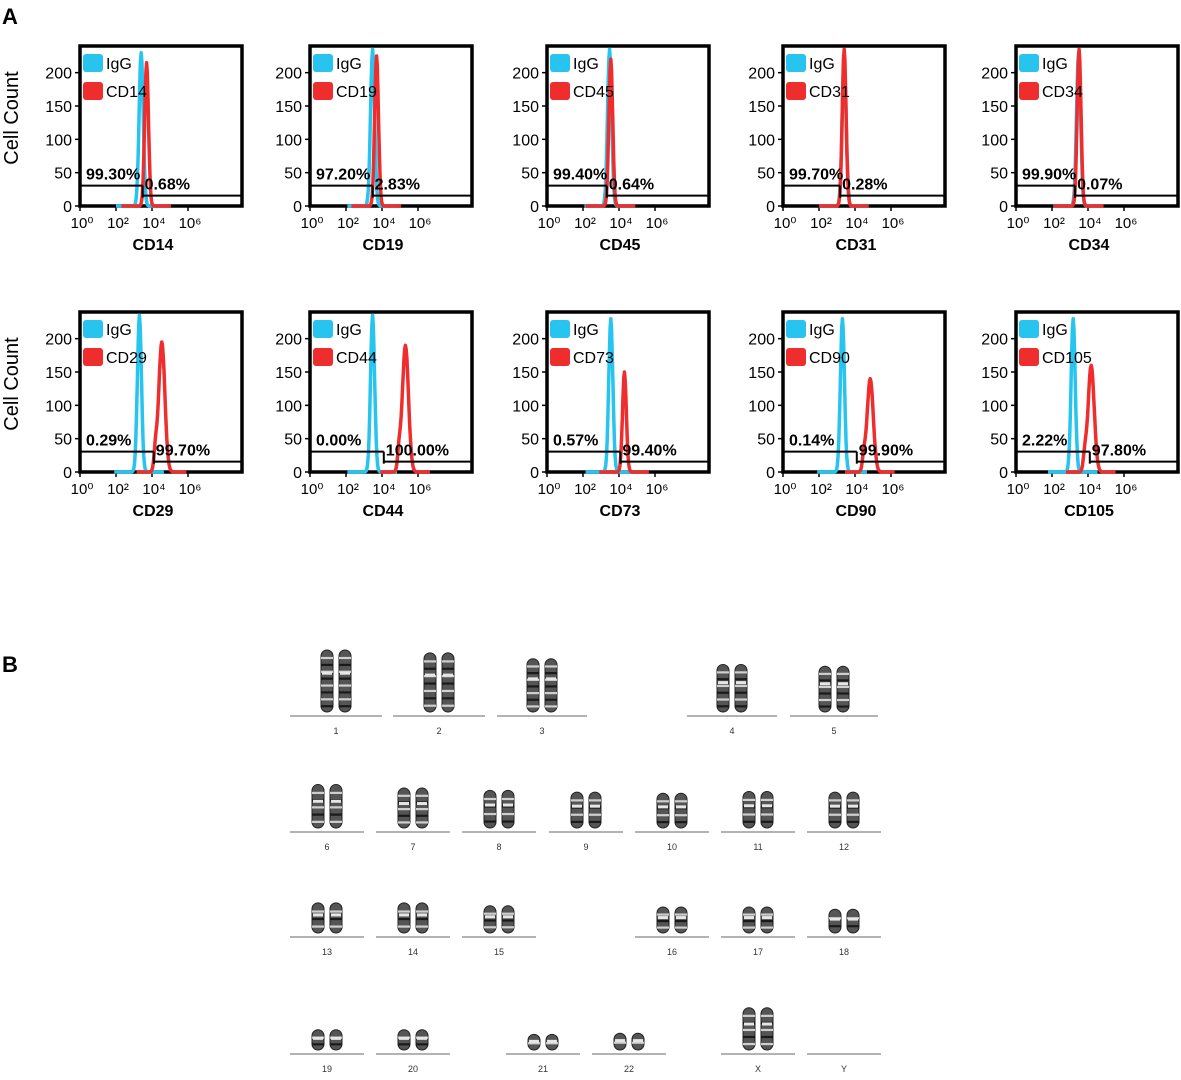  I want to click on chromosome-pair-8: 8, so click(499, 820).